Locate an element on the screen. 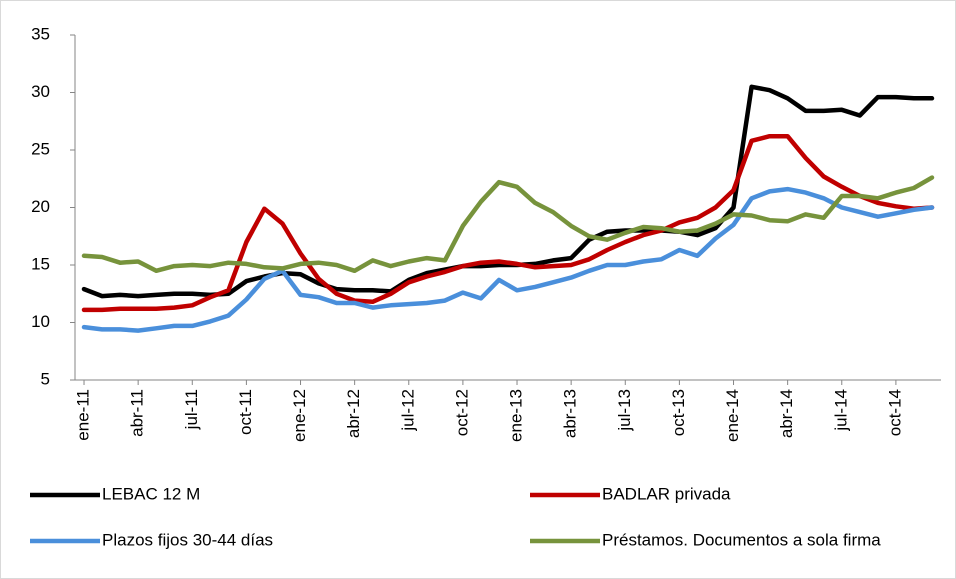 The width and height of the screenshot is (956, 579). x-tick-label: jul-14 is located at coordinates (840, 410).